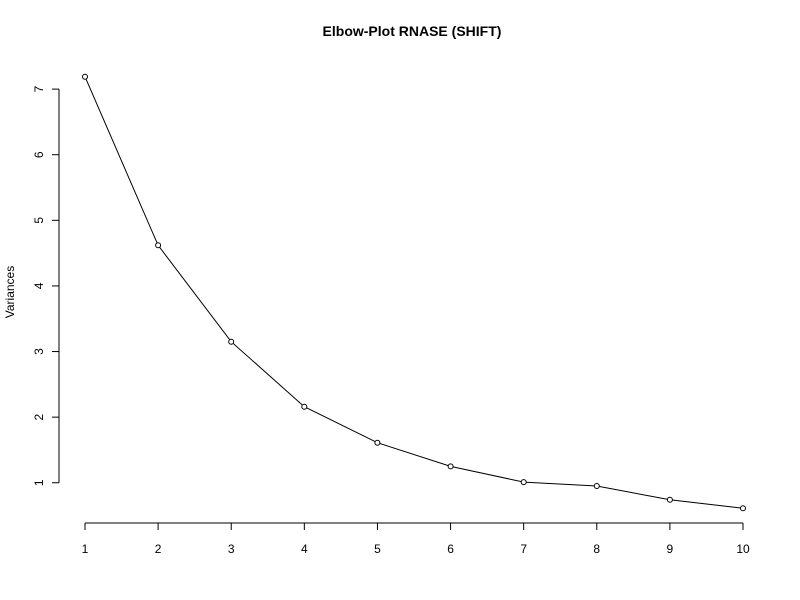 This screenshot has width=800, height=600. Describe the element at coordinates (450, 549) in the screenshot. I see `x-tick-label: 6` at that location.